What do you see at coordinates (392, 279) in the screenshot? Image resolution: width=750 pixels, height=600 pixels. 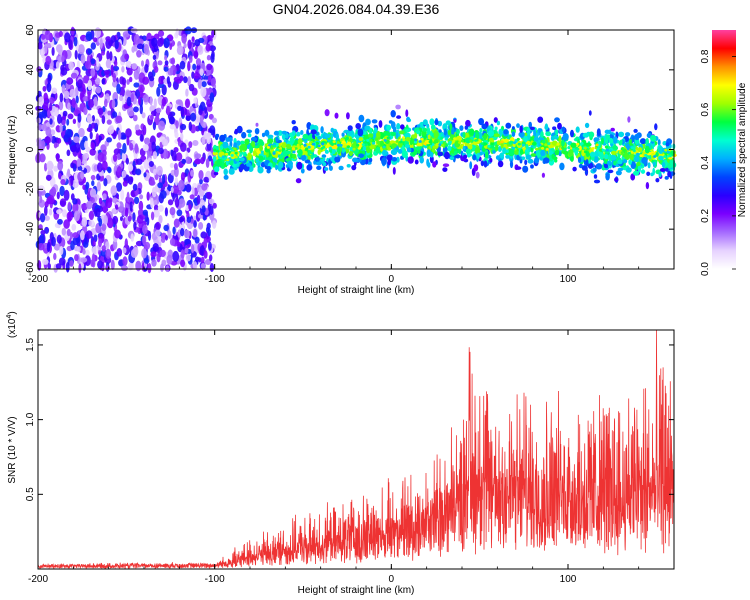 I see `spectrogram-xtick-label: 0` at bounding box center [392, 279].